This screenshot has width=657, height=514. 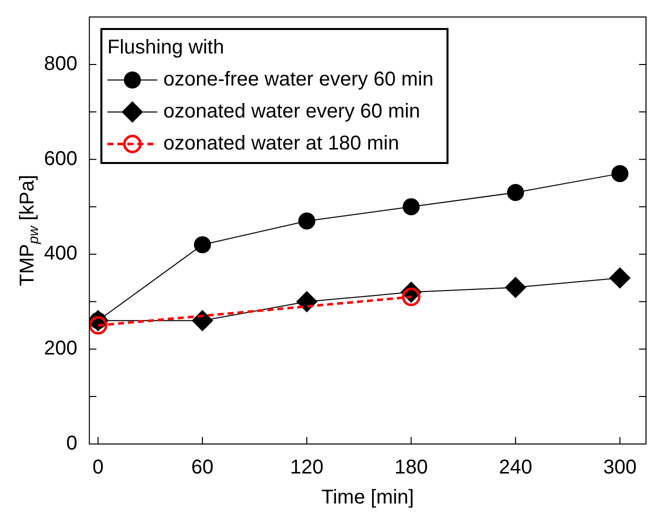 I want to click on x-tick-label: 300, so click(x=620, y=467).